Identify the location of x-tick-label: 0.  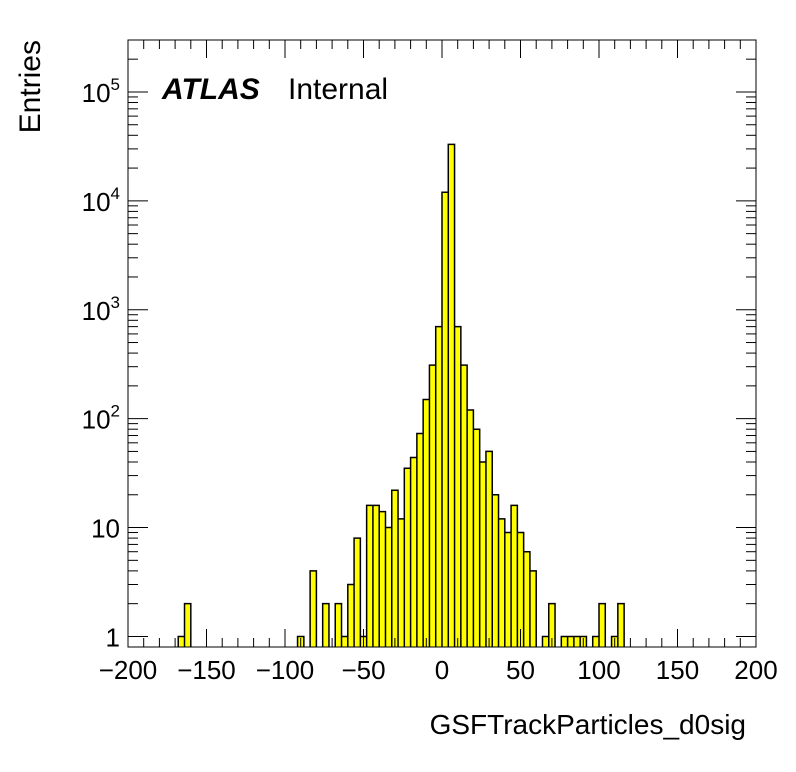
(442, 670).